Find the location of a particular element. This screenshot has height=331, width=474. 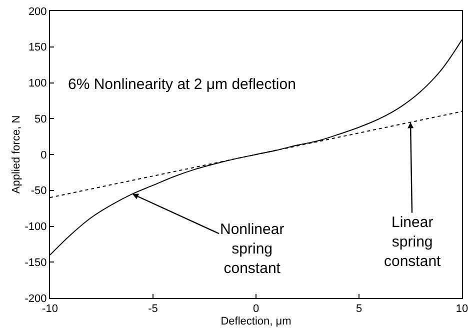

annotation: Nonlinear spring constant is located at coordinates (252, 249).